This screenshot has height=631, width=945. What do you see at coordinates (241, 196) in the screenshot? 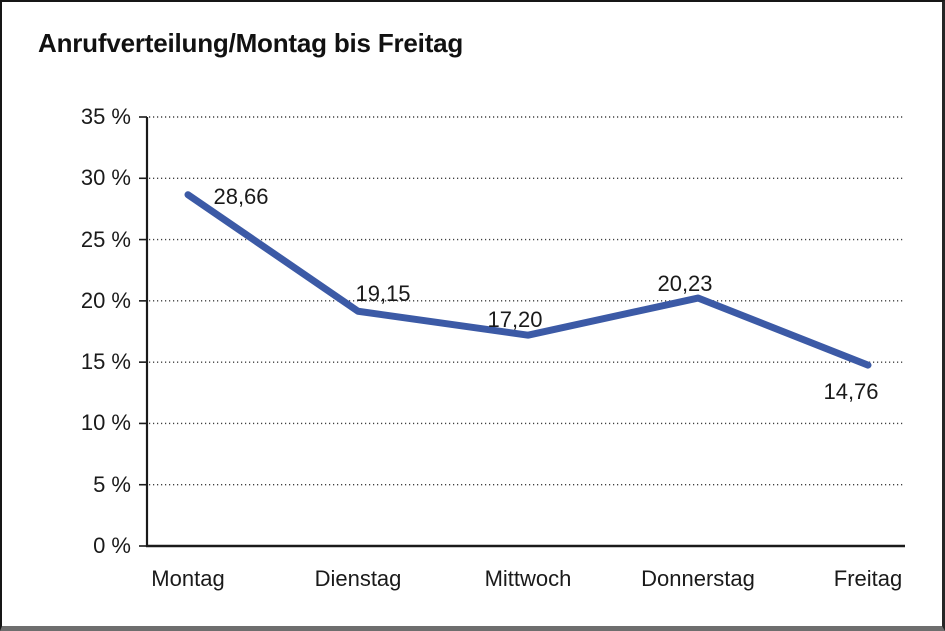
I see `data-point-label-0: 28,66` at bounding box center [241, 196].